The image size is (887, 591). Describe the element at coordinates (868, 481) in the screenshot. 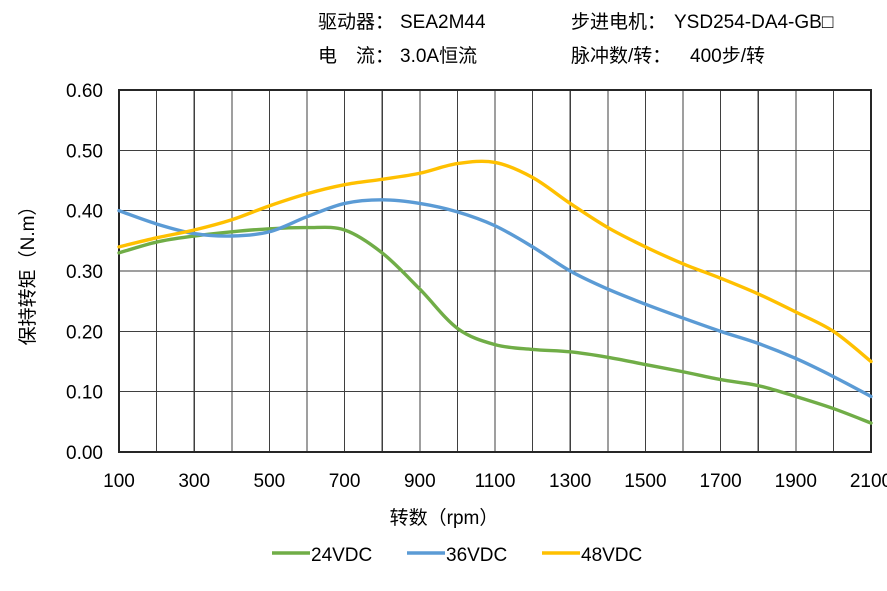

I see `x-tick-label: 2100` at that location.